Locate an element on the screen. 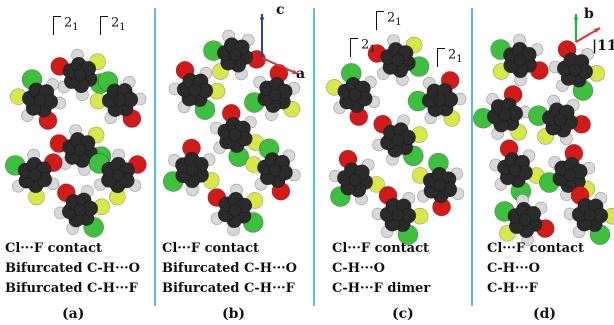 This screenshot has width=614, height=325. axis-triad-d is located at coordinates (587, 28).